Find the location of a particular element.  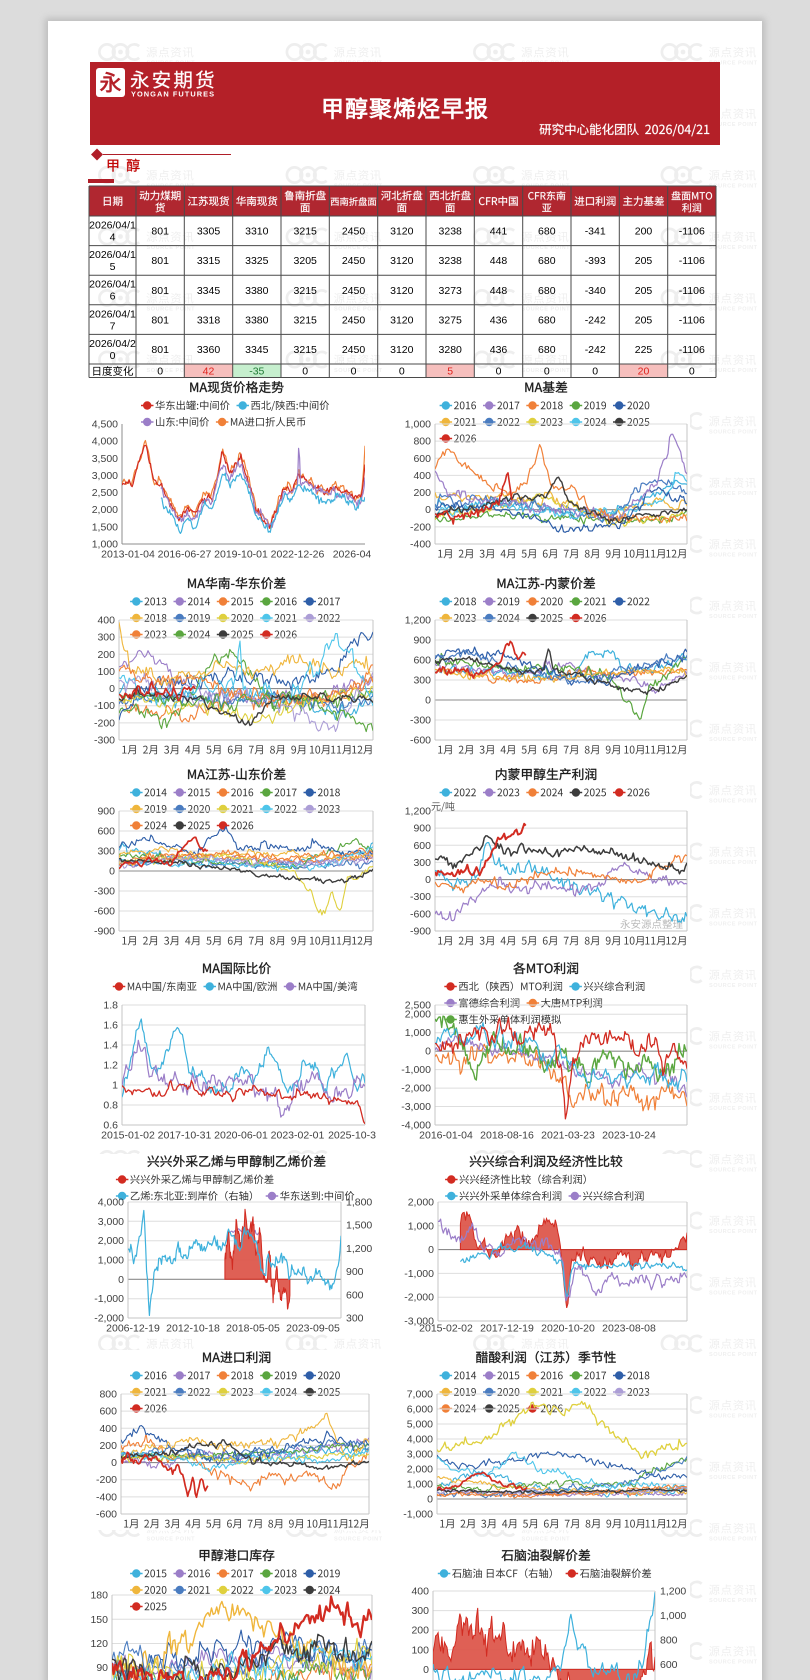

svg-text: -4,000 is located at coordinates (416, 1126).